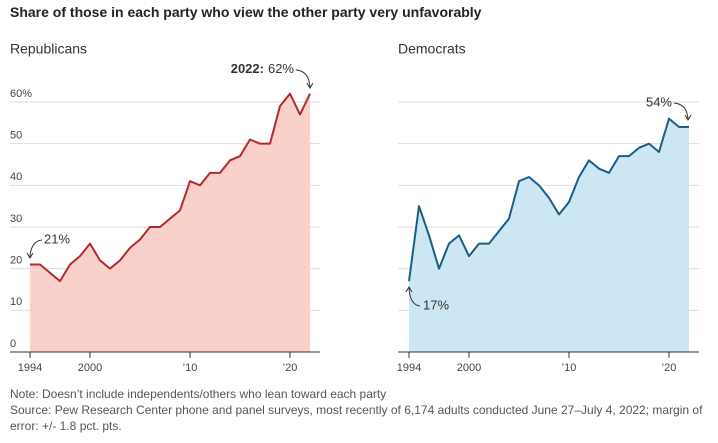 The height and width of the screenshot is (443, 718). What do you see at coordinates (21, 94) in the screenshot?
I see `y-tick-label: 60%` at bounding box center [21, 94].